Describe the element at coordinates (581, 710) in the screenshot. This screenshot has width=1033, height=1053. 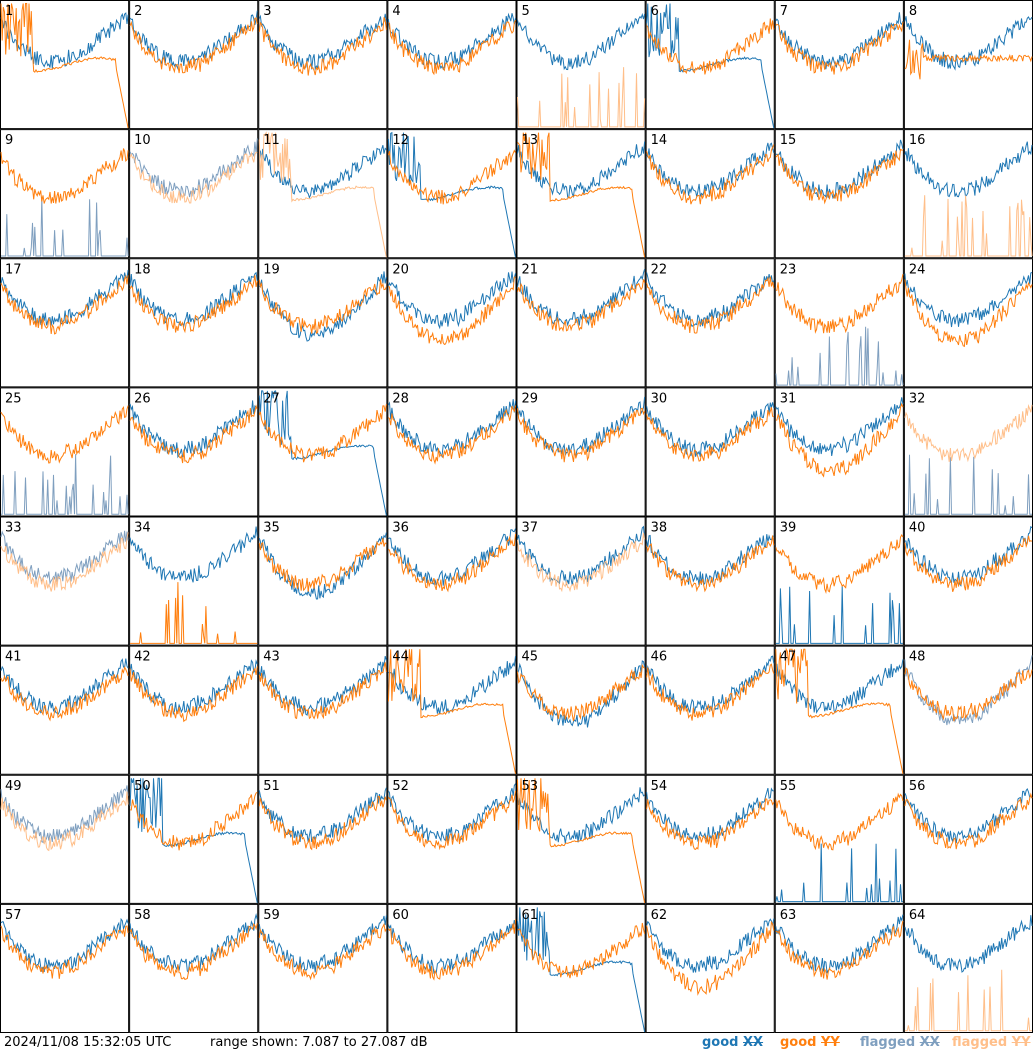
I see `panel-45: 45` at that location.